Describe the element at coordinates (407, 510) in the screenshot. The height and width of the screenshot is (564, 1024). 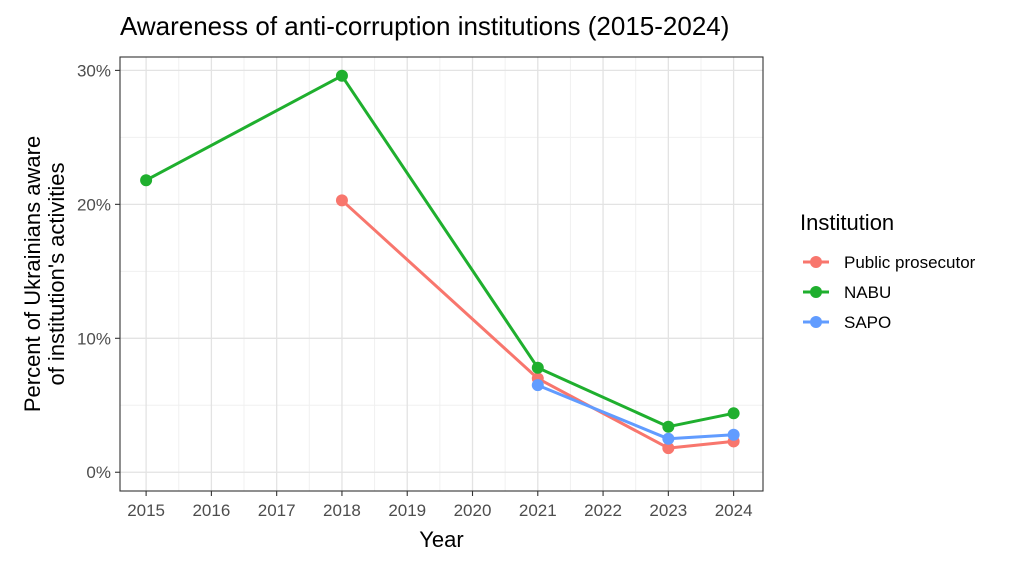
I see `x-tick-label: 2019` at that location.